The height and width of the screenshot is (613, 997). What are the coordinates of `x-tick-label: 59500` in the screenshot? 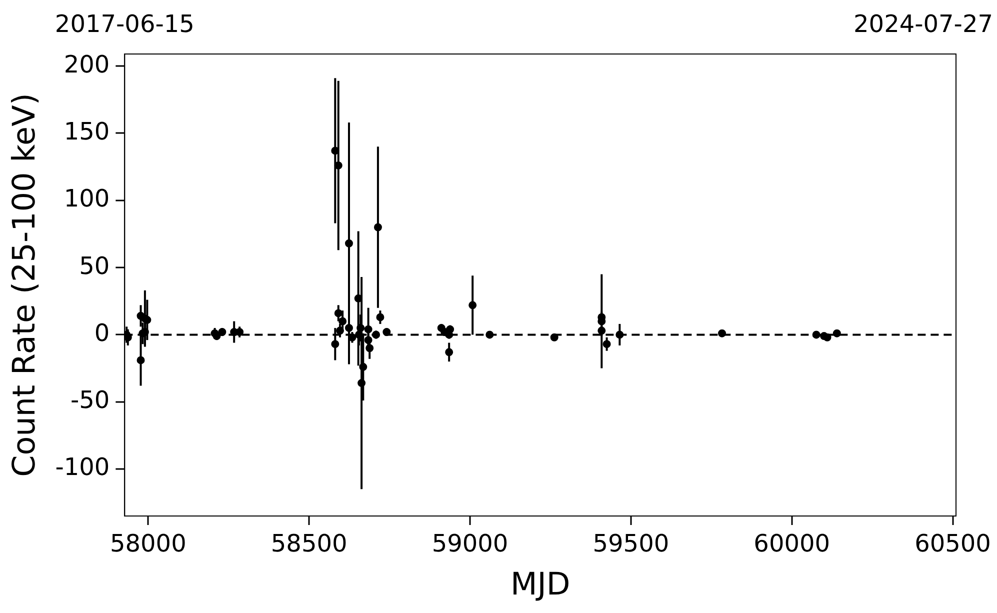 It's located at (631, 544).